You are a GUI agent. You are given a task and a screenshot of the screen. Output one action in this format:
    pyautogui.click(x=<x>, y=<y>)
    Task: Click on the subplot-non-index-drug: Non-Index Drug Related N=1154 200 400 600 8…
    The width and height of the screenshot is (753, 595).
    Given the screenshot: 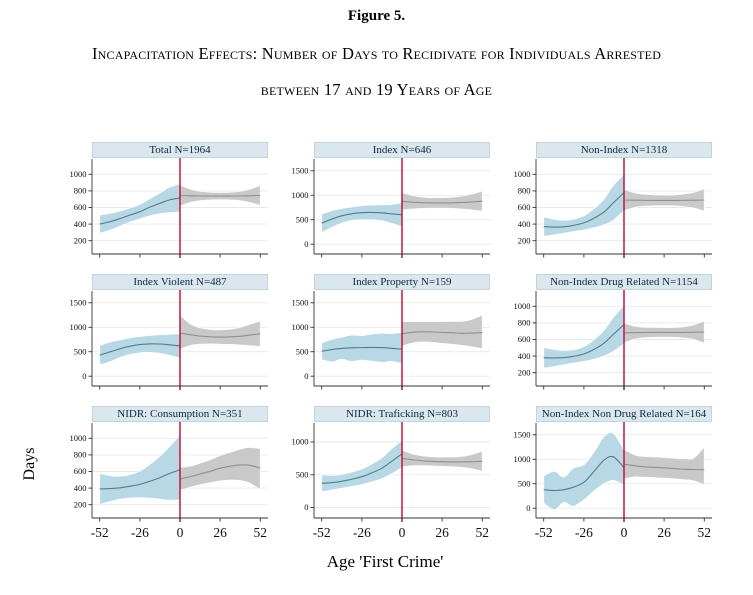 What is the action you would take?
    pyautogui.click(x=607, y=335)
    